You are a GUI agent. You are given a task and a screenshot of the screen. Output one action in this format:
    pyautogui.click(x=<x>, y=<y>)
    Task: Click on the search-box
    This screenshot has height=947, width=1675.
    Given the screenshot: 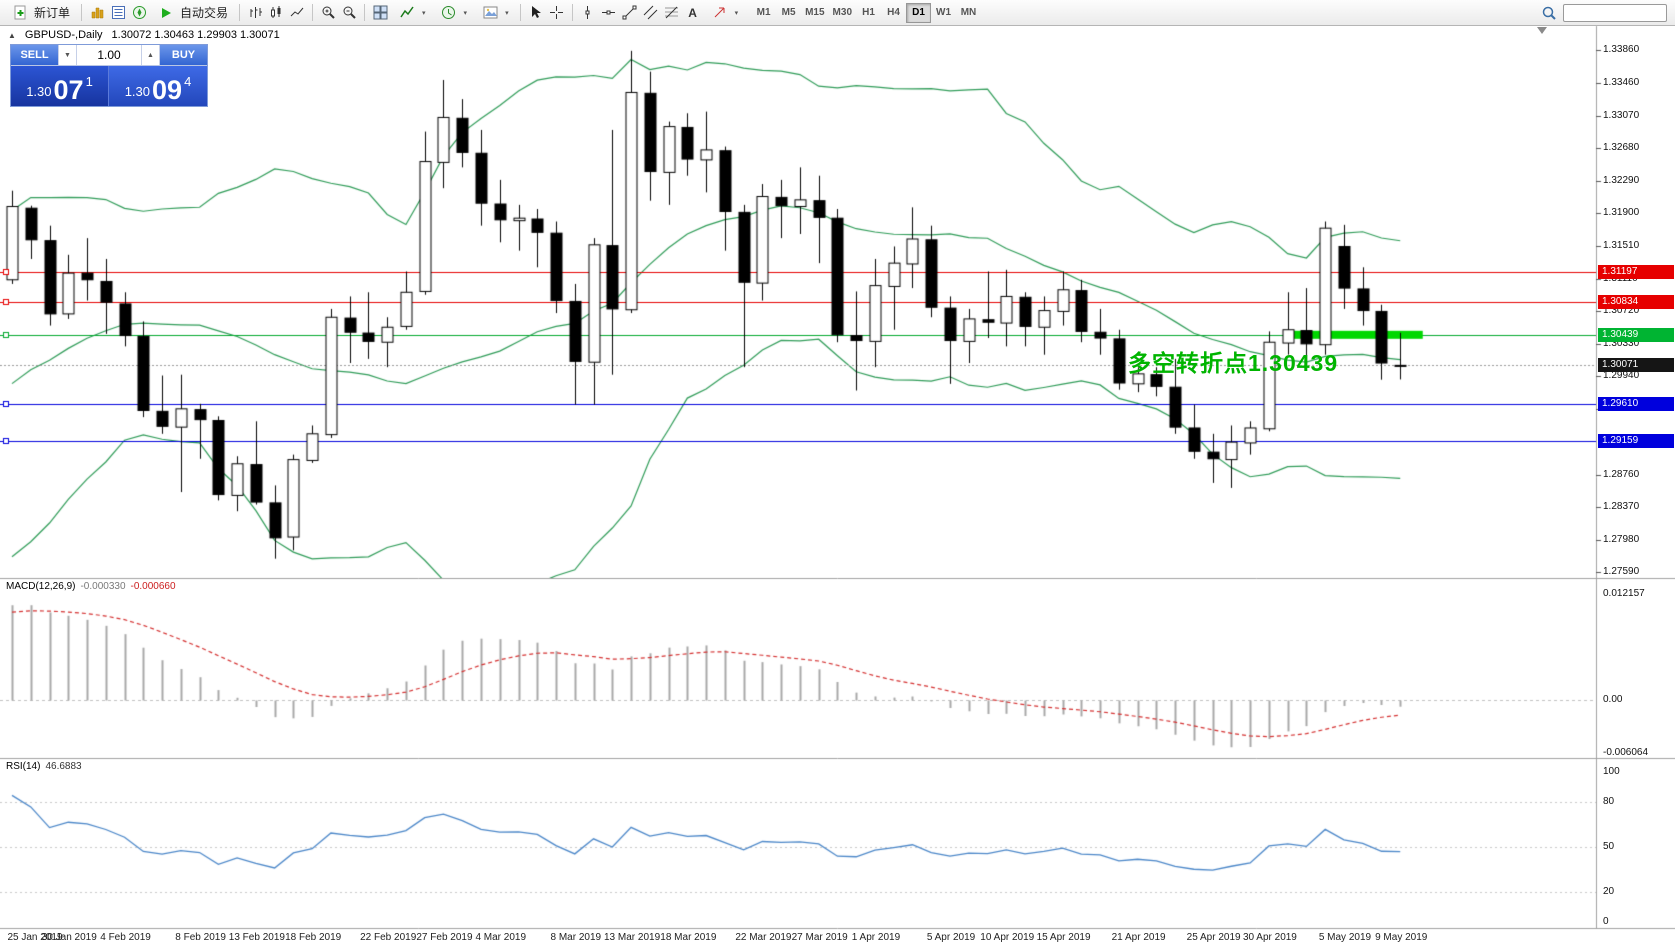 What is the action you would take?
    pyautogui.click(x=1605, y=13)
    